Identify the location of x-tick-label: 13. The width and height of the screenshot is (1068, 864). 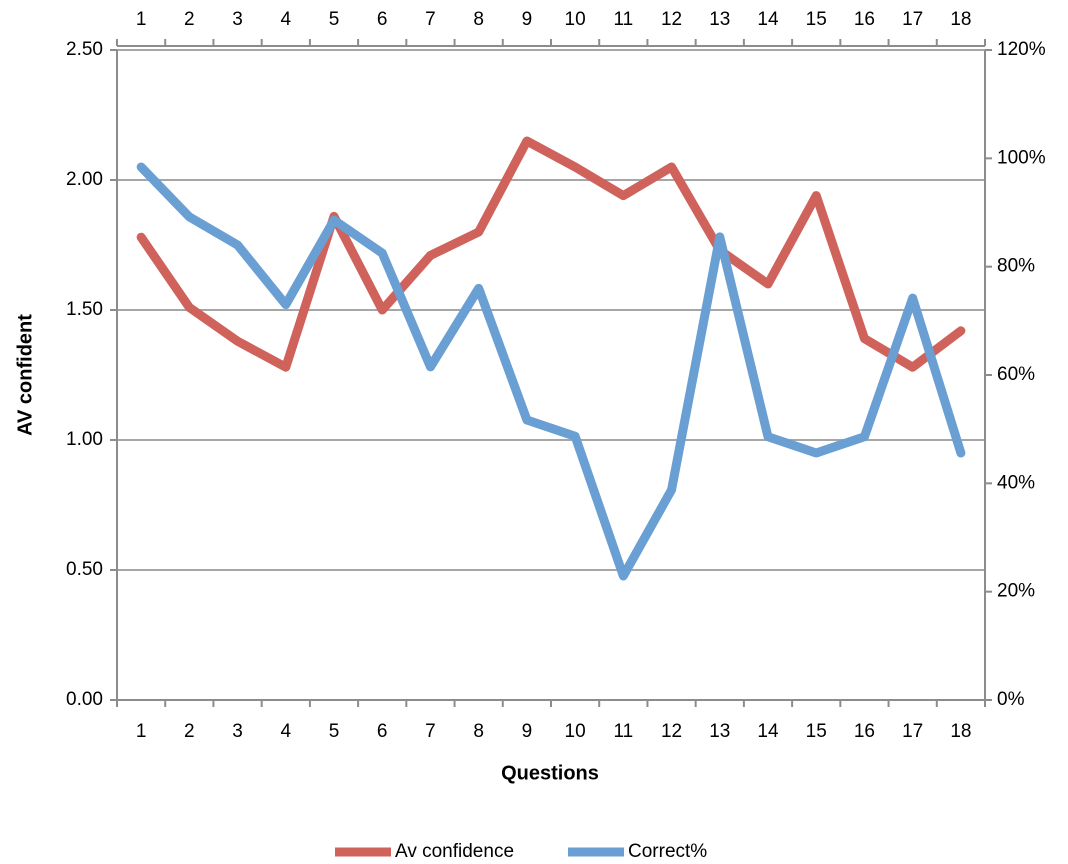
(719, 731).